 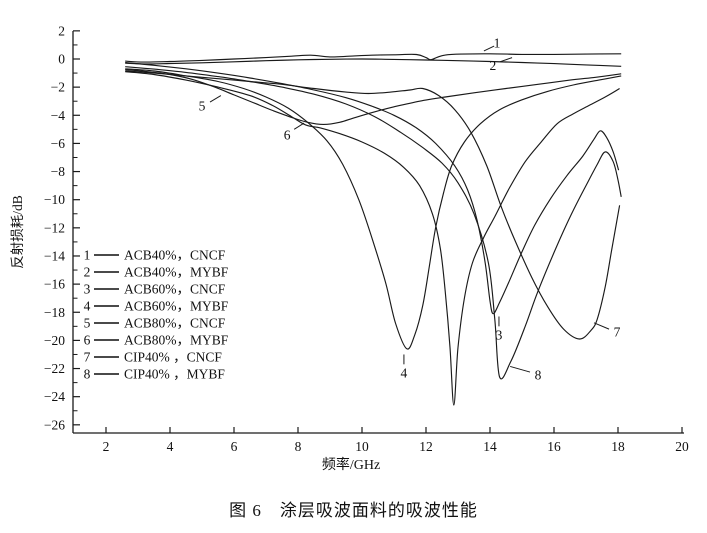 I want to click on legend-label: ACB40%，CNCF, so click(x=175, y=255).